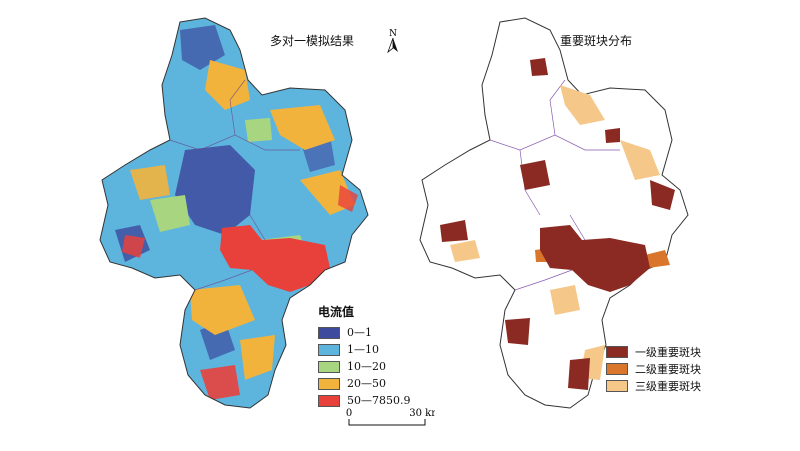  Describe the element at coordinates (668, 386) in the screenshot. I see `legend-label: 三级重要斑块` at that location.